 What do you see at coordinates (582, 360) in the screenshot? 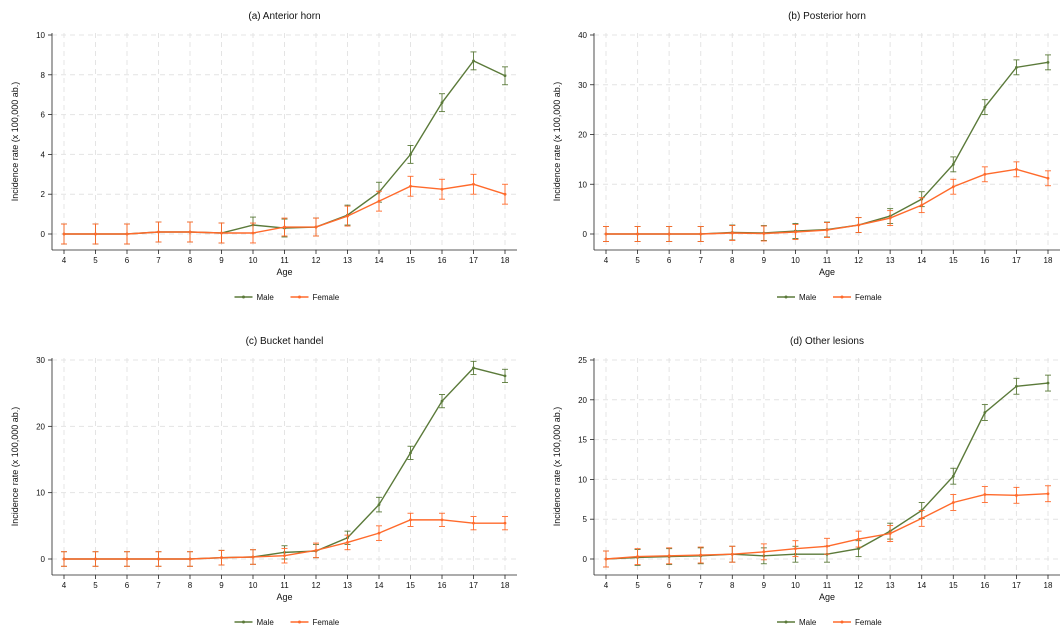
I see `y-tick-label: 25` at bounding box center [582, 360].